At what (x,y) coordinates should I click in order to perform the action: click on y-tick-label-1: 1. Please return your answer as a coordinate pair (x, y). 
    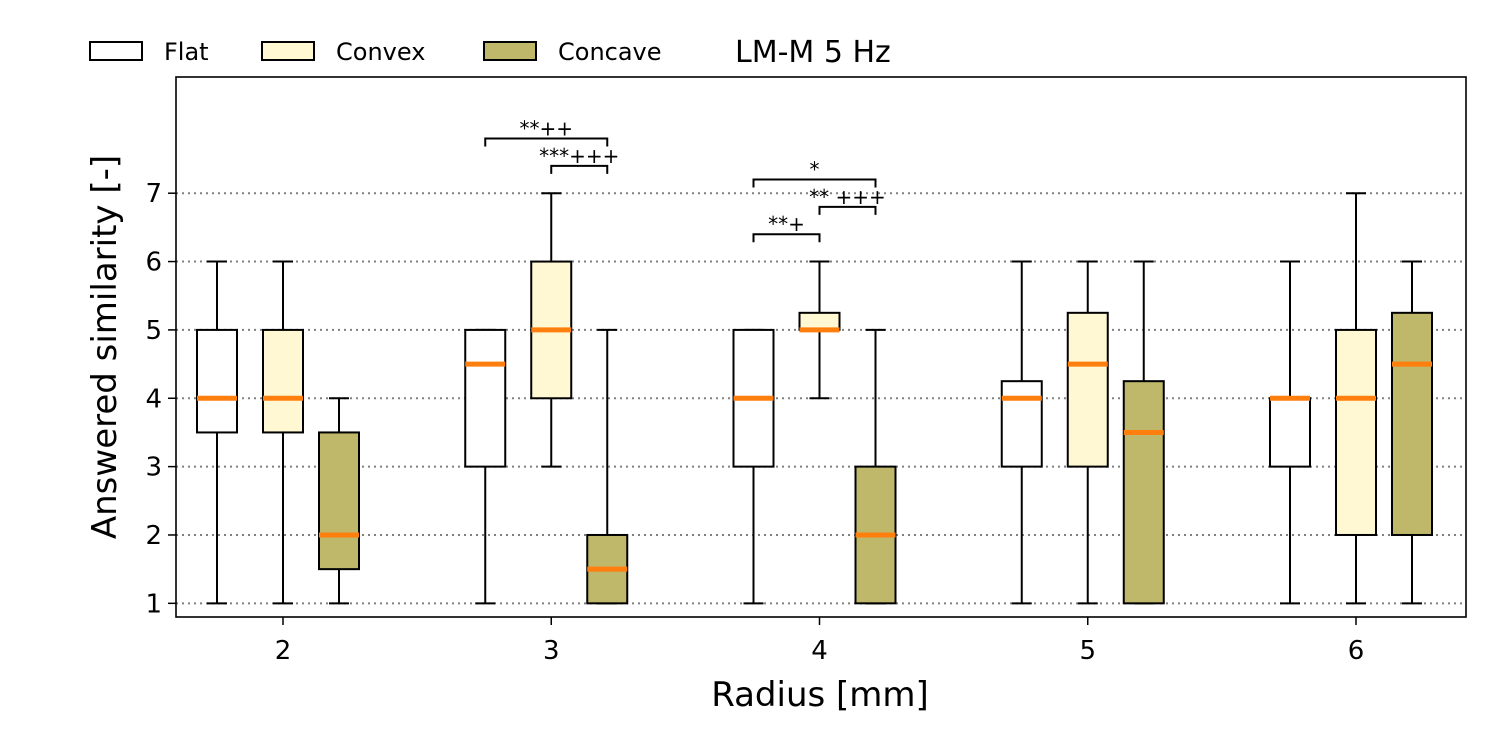
    Looking at the image, I should click on (153, 604).